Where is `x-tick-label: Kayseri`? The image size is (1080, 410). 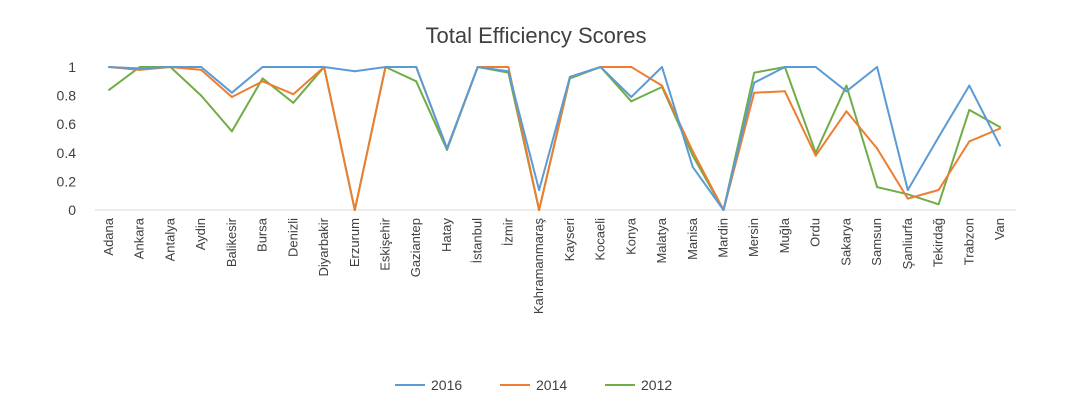 x-tick-label: Kayseri is located at coordinates (569, 239).